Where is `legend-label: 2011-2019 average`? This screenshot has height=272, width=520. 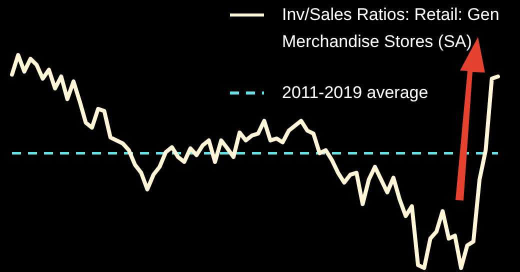
legend-label: 2011-2019 average is located at coordinates (355, 92).